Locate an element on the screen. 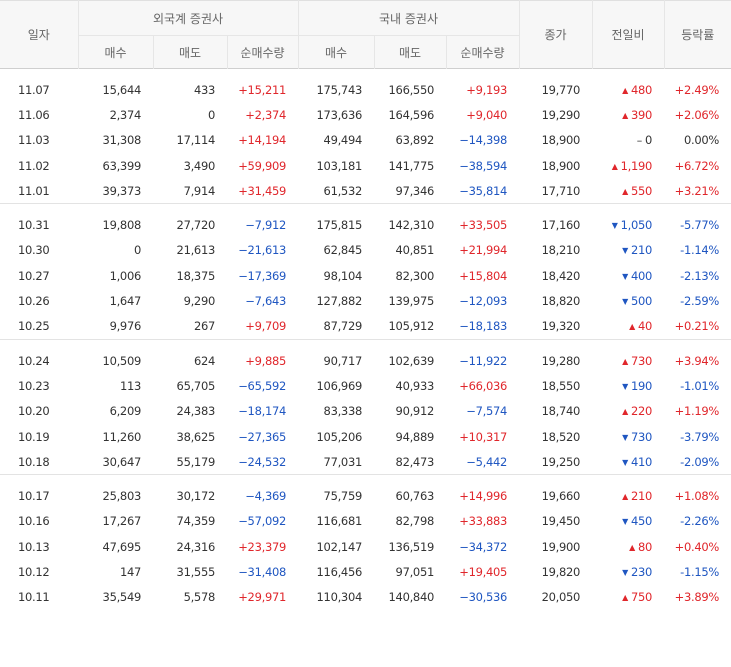  cell-domestic-sell: 102,639 is located at coordinates (411, 360).